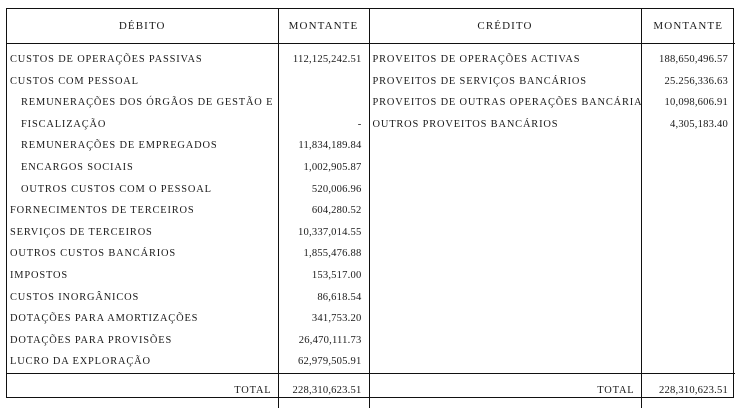 This screenshot has height=410, width=740. What do you see at coordinates (116, 189) in the screenshot?
I see `debit-label-cell: OUTROS CUSTOS COM O PESSOAL` at bounding box center [116, 189].